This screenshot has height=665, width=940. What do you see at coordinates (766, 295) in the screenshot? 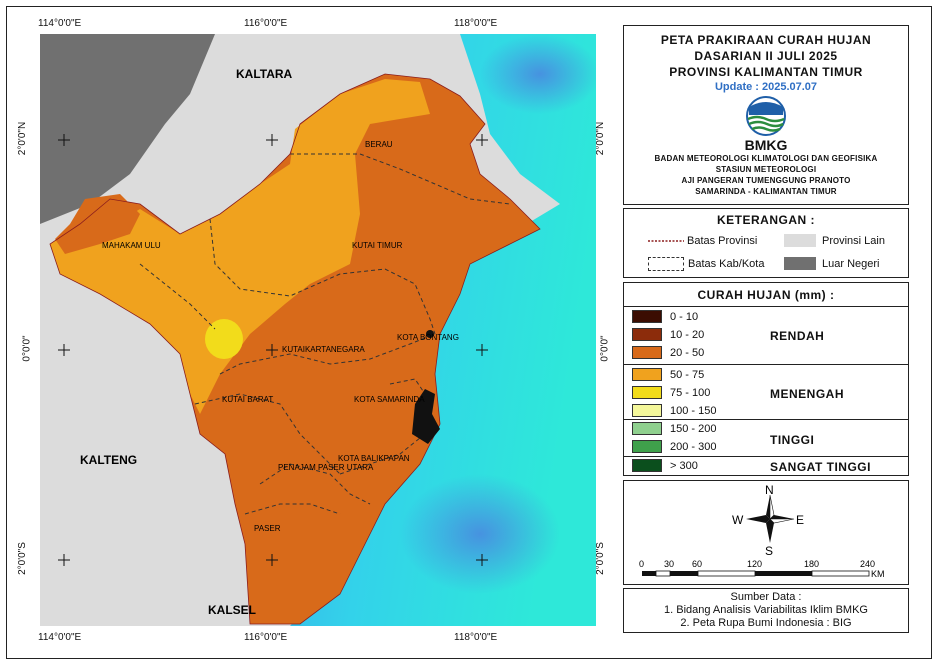
I see `curah-hujan-title: CURAH HUJAN (mm) :` at bounding box center [766, 295].